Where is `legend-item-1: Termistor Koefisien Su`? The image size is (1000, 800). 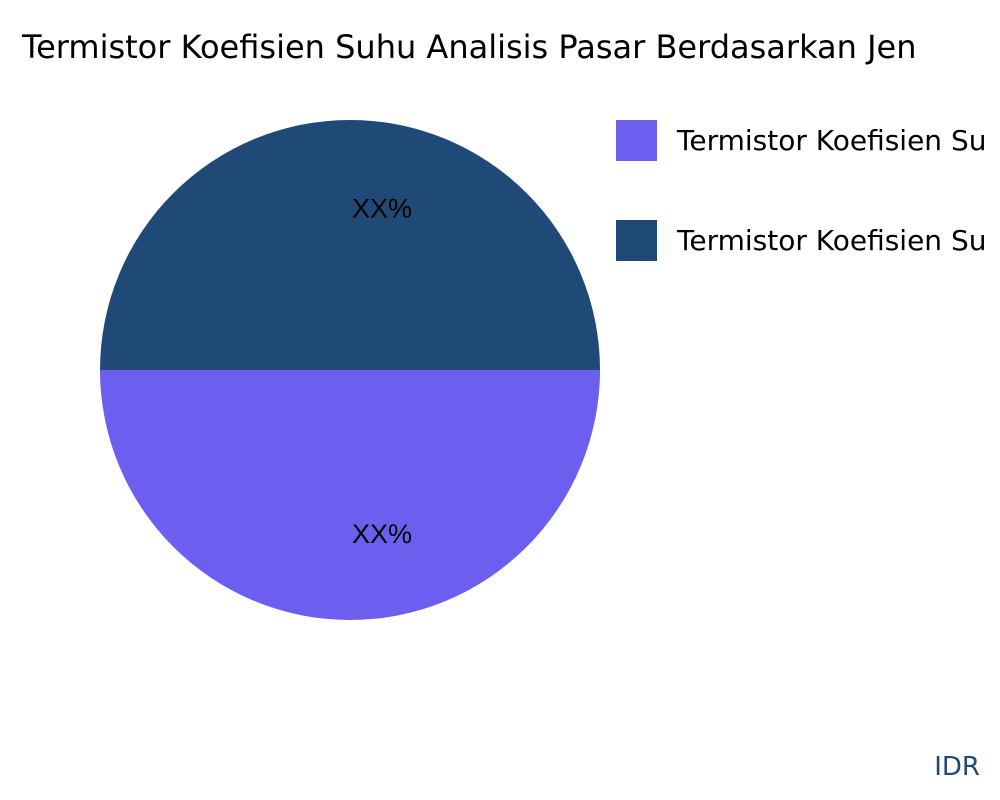
legend-item-1: Termistor Koefisien Su is located at coordinates (801, 240).